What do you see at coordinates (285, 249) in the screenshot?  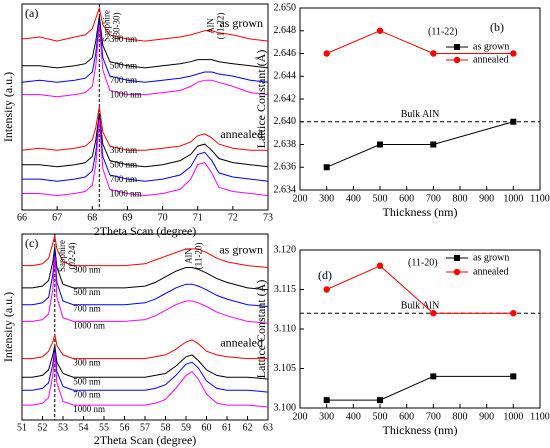 I see `y-tick-label: 3.120` at bounding box center [285, 249].